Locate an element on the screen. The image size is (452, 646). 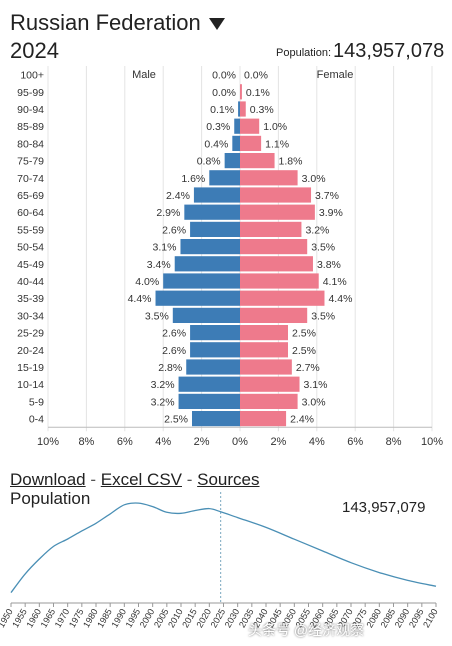
links-bar: Download - Excel CSV - Sources is located at coordinates (135, 480).